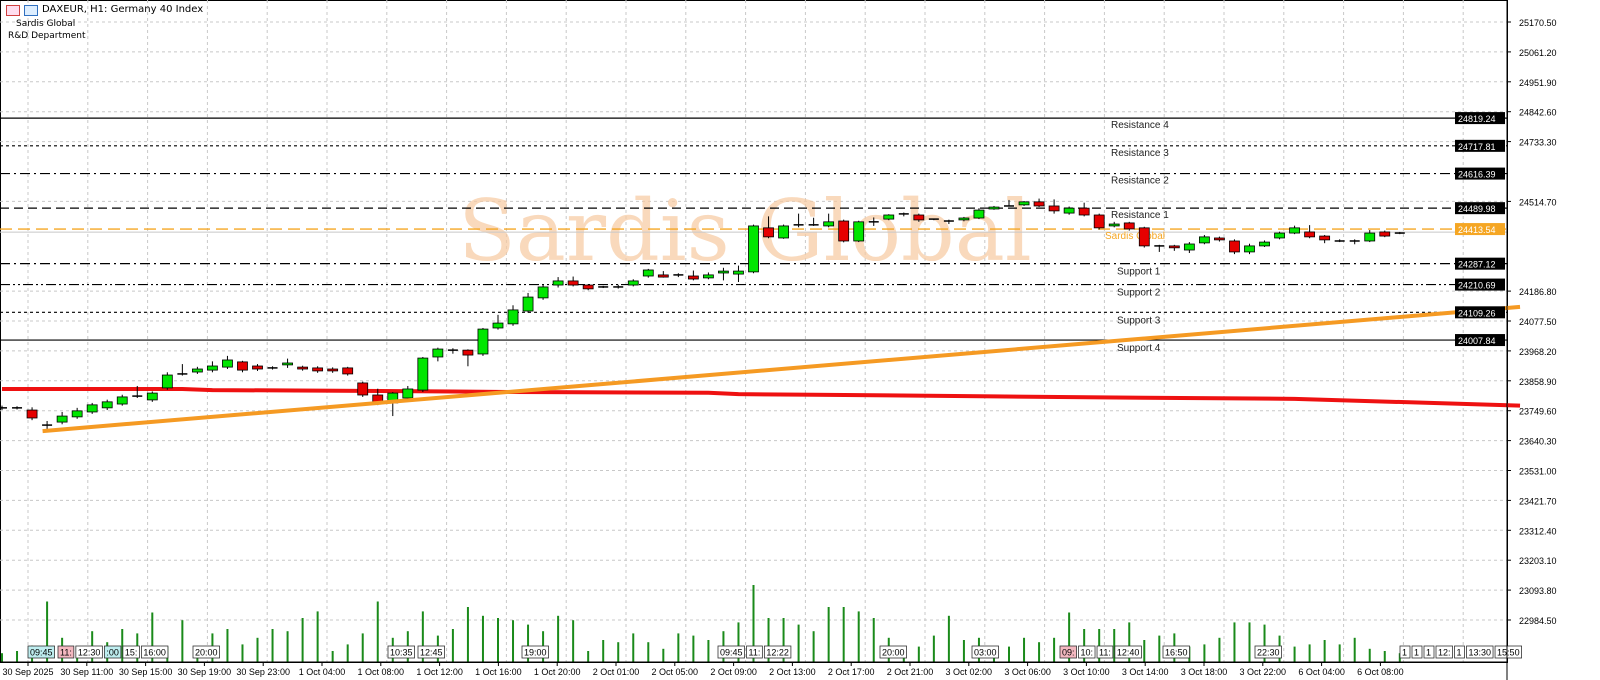 The width and height of the screenshot is (1600, 680). Describe the element at coordinates (1477, 119) in the screenshot. I see `level-price-label: 24819.24` at that location.